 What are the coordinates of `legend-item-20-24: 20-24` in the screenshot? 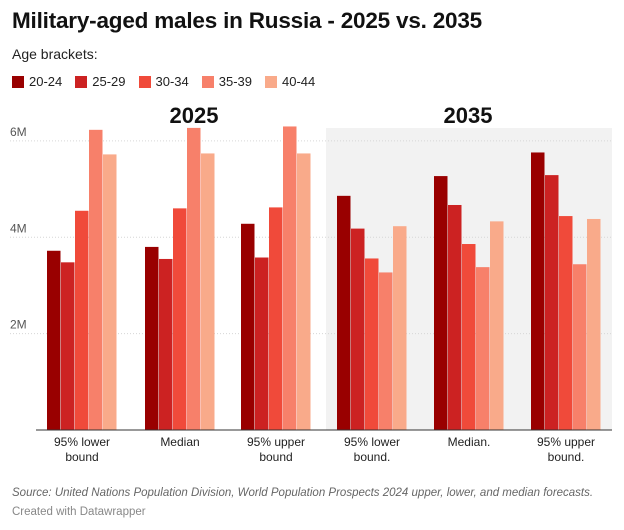 It's located at (37, 81).